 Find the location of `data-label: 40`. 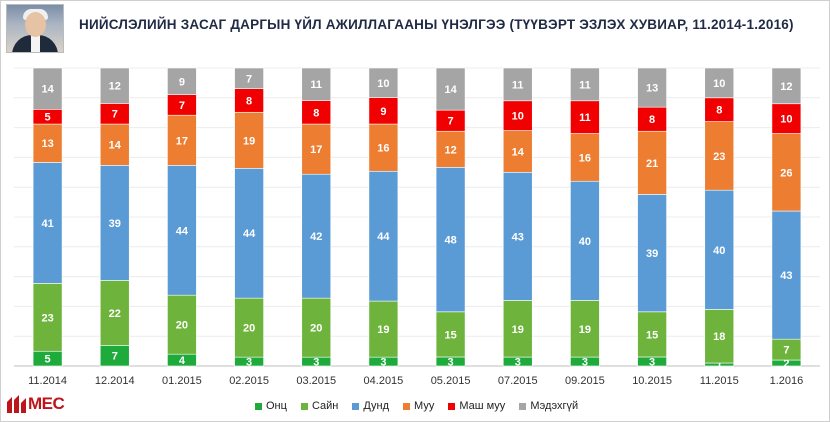

data-label: 40 is located at coordinates (585, 242).